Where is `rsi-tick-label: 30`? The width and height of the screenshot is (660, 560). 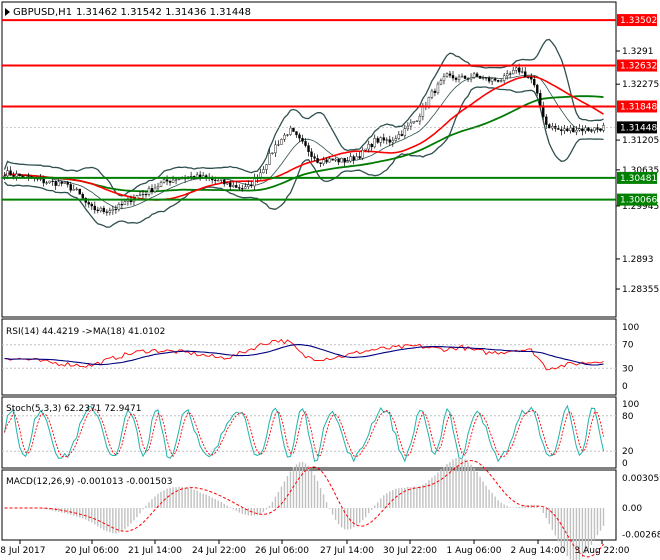 rsi-tick-label: 30 is located at coordinates (628, 369).